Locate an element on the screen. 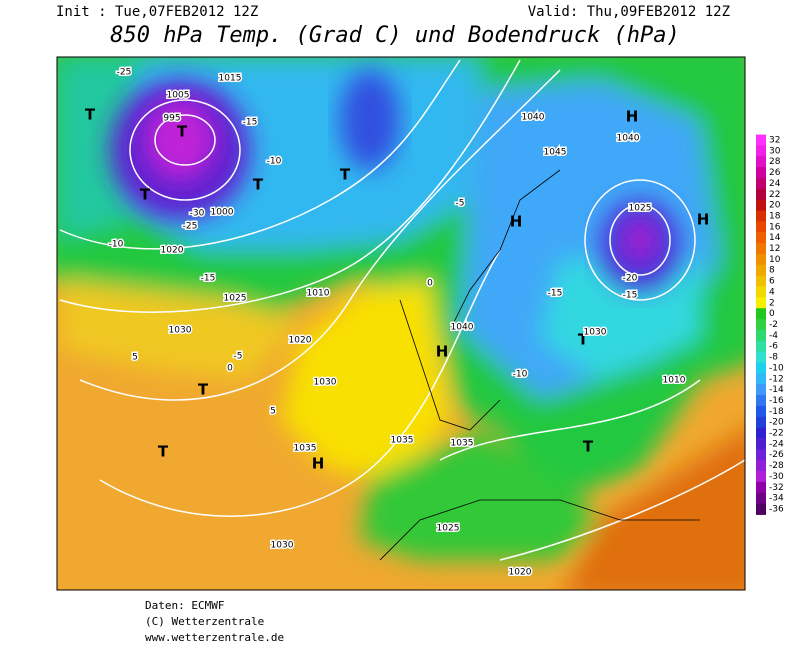  legend-label: 32 is located at coordinates (774, 141).